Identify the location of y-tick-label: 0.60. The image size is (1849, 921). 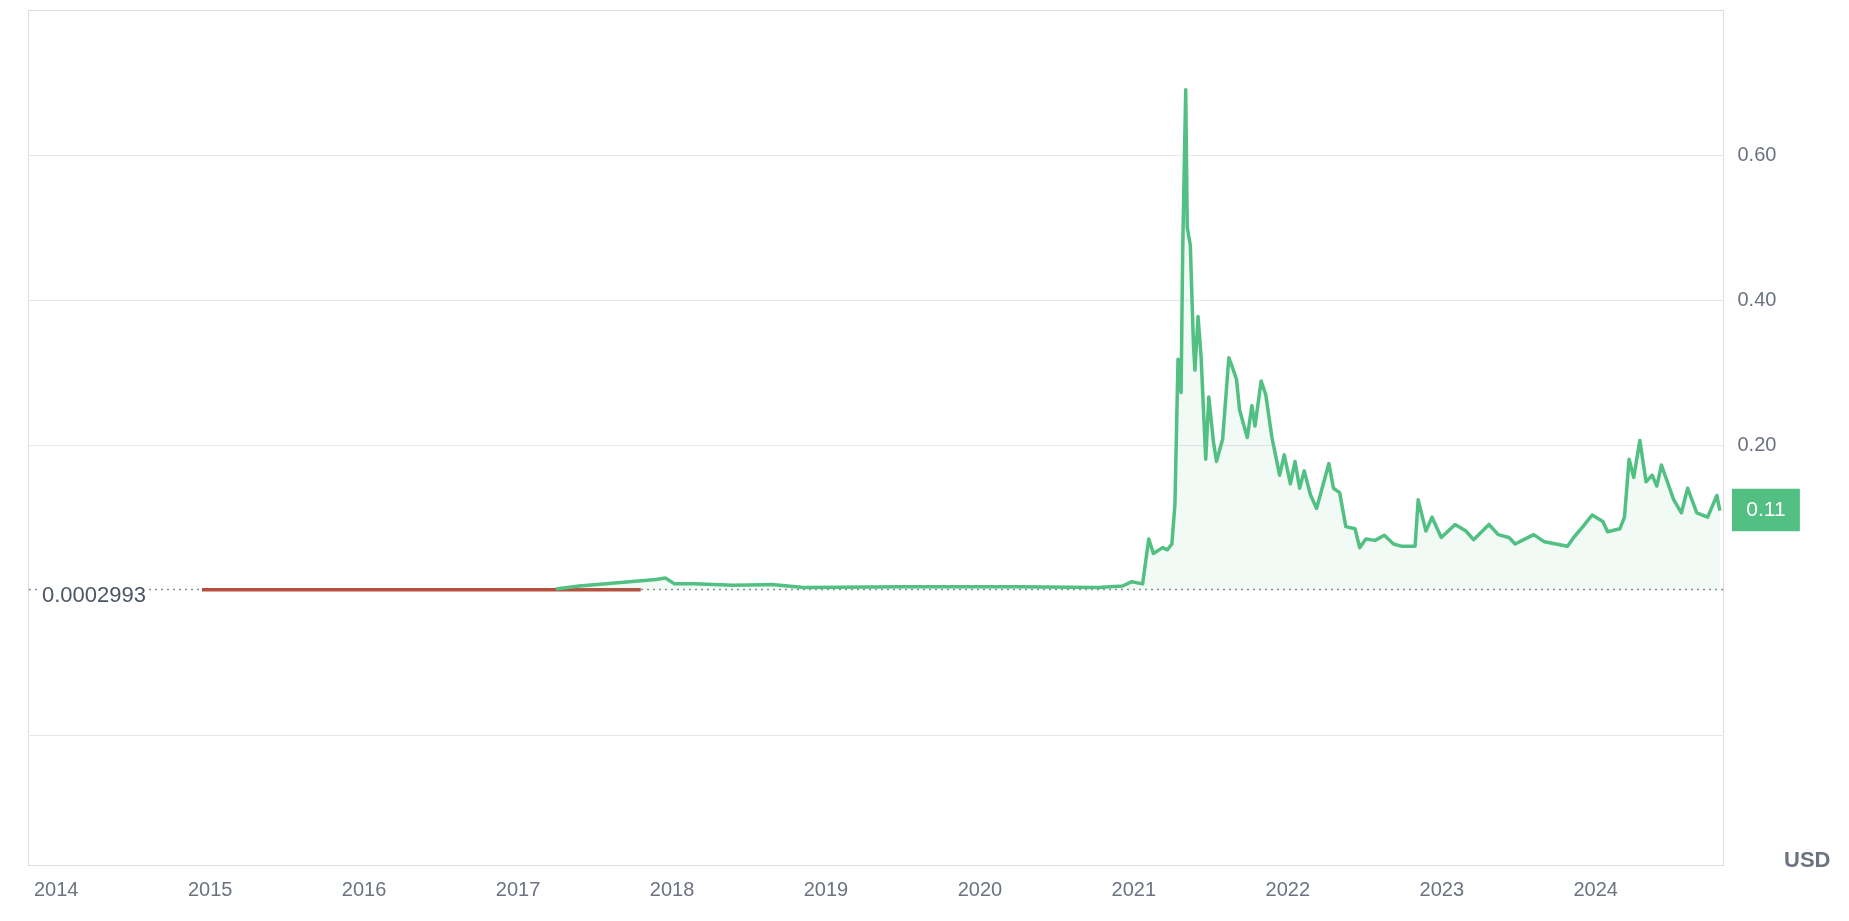
(1757, 154).